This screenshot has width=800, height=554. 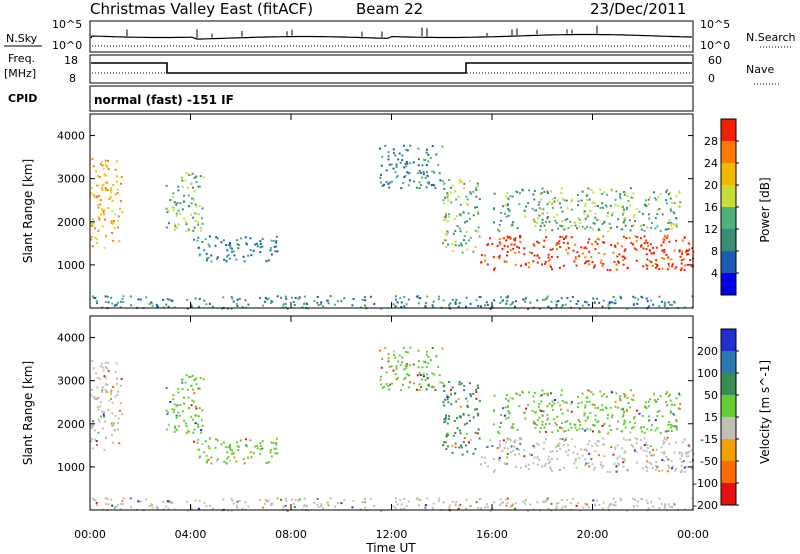 What do you see at coordinates (728, 494) in the screenshot?
I see `colorbar-swatch` at bounding box center [728, 494].